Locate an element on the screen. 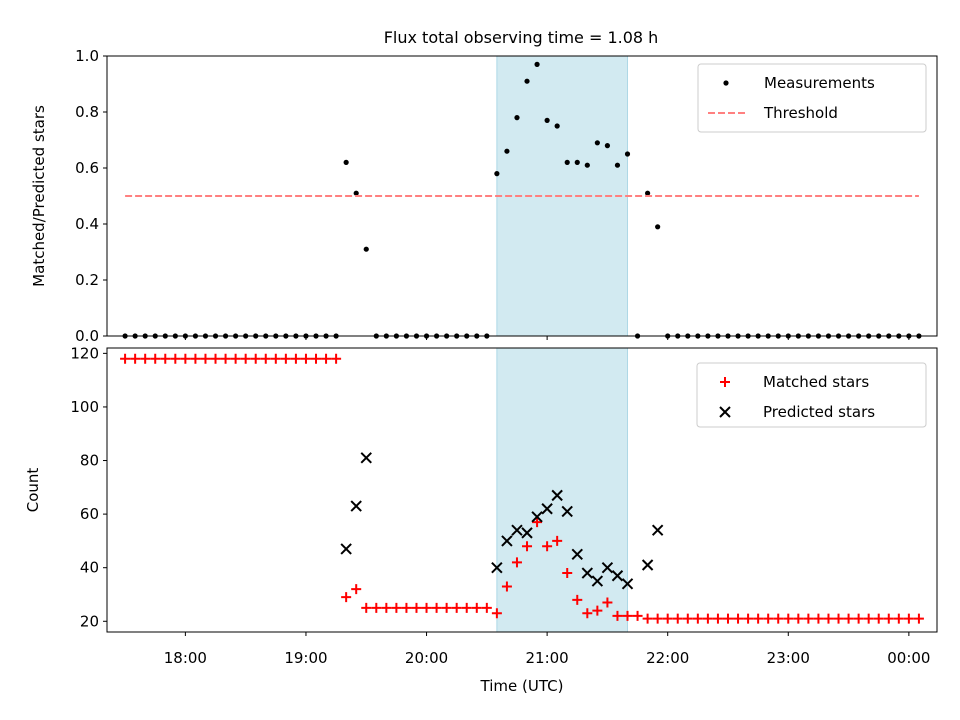 The image size is (960, 720). x-tick-label: 21:00 is located at coordinates (547, 658).